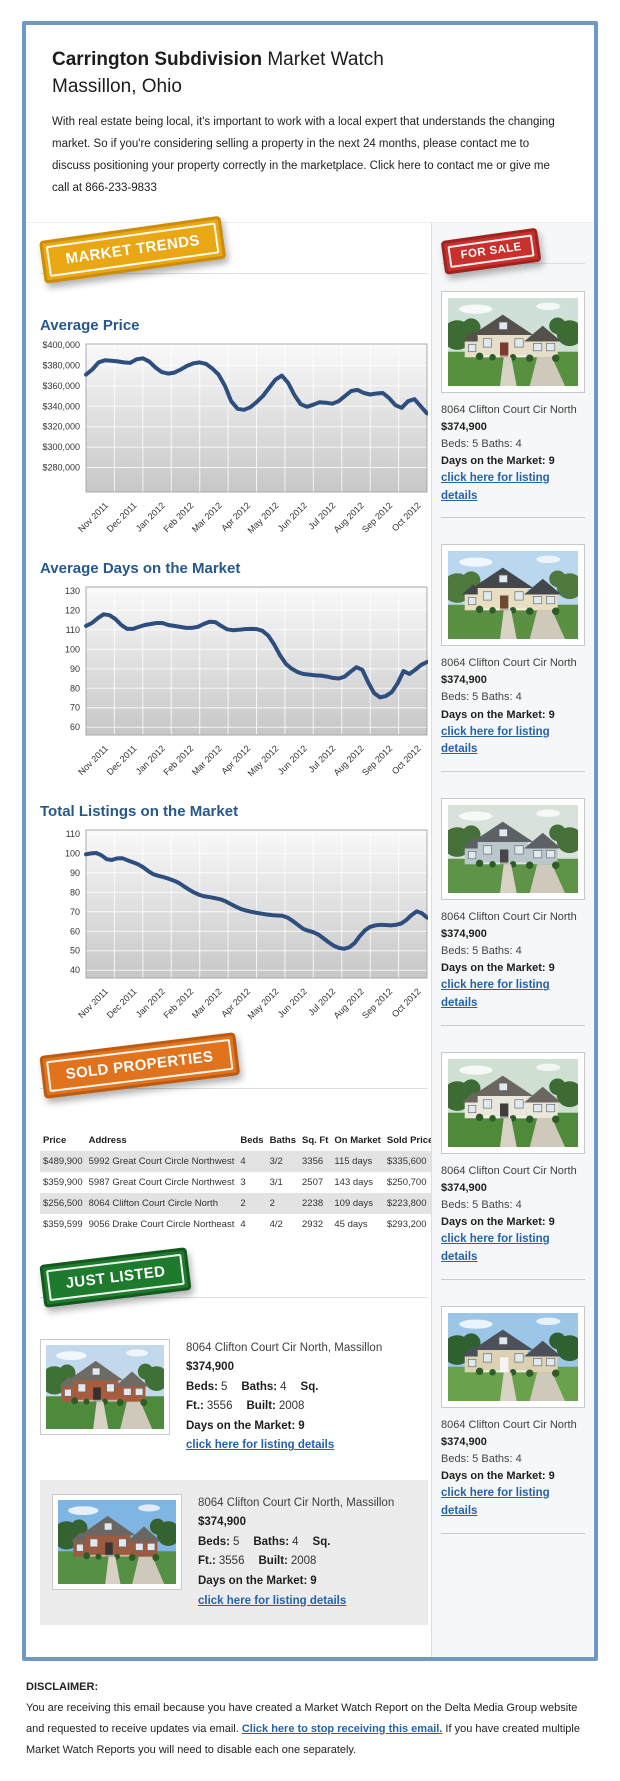 The height and width of the screenshot is (1781, 620). I want to click on built-label: Built:, so click(261, 1406).